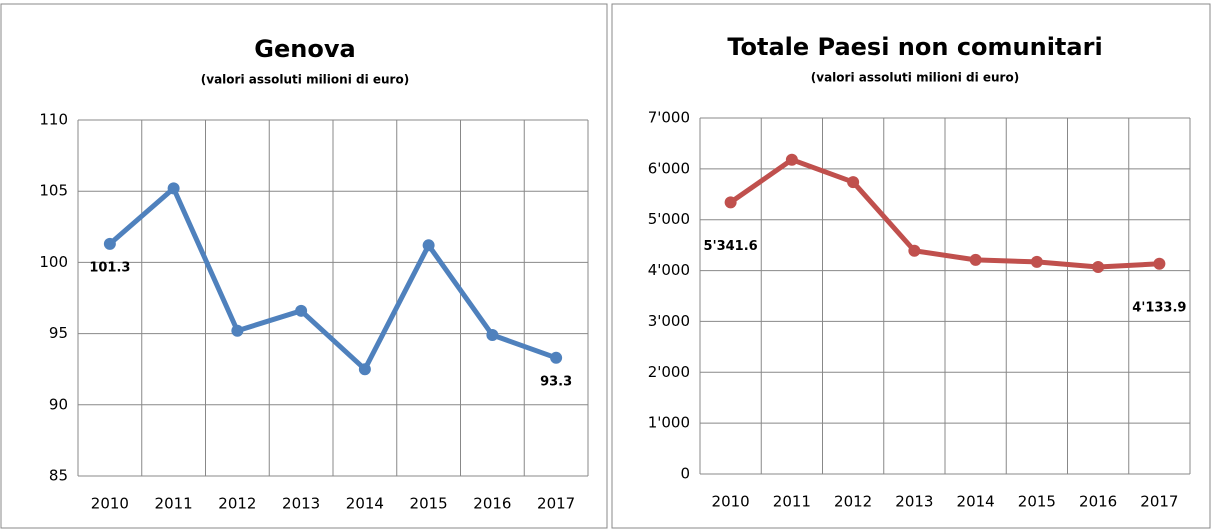  Describe the element at coordinates (669, 168) in the screenshot. I see `y-tick-label: 6'000` at that location.